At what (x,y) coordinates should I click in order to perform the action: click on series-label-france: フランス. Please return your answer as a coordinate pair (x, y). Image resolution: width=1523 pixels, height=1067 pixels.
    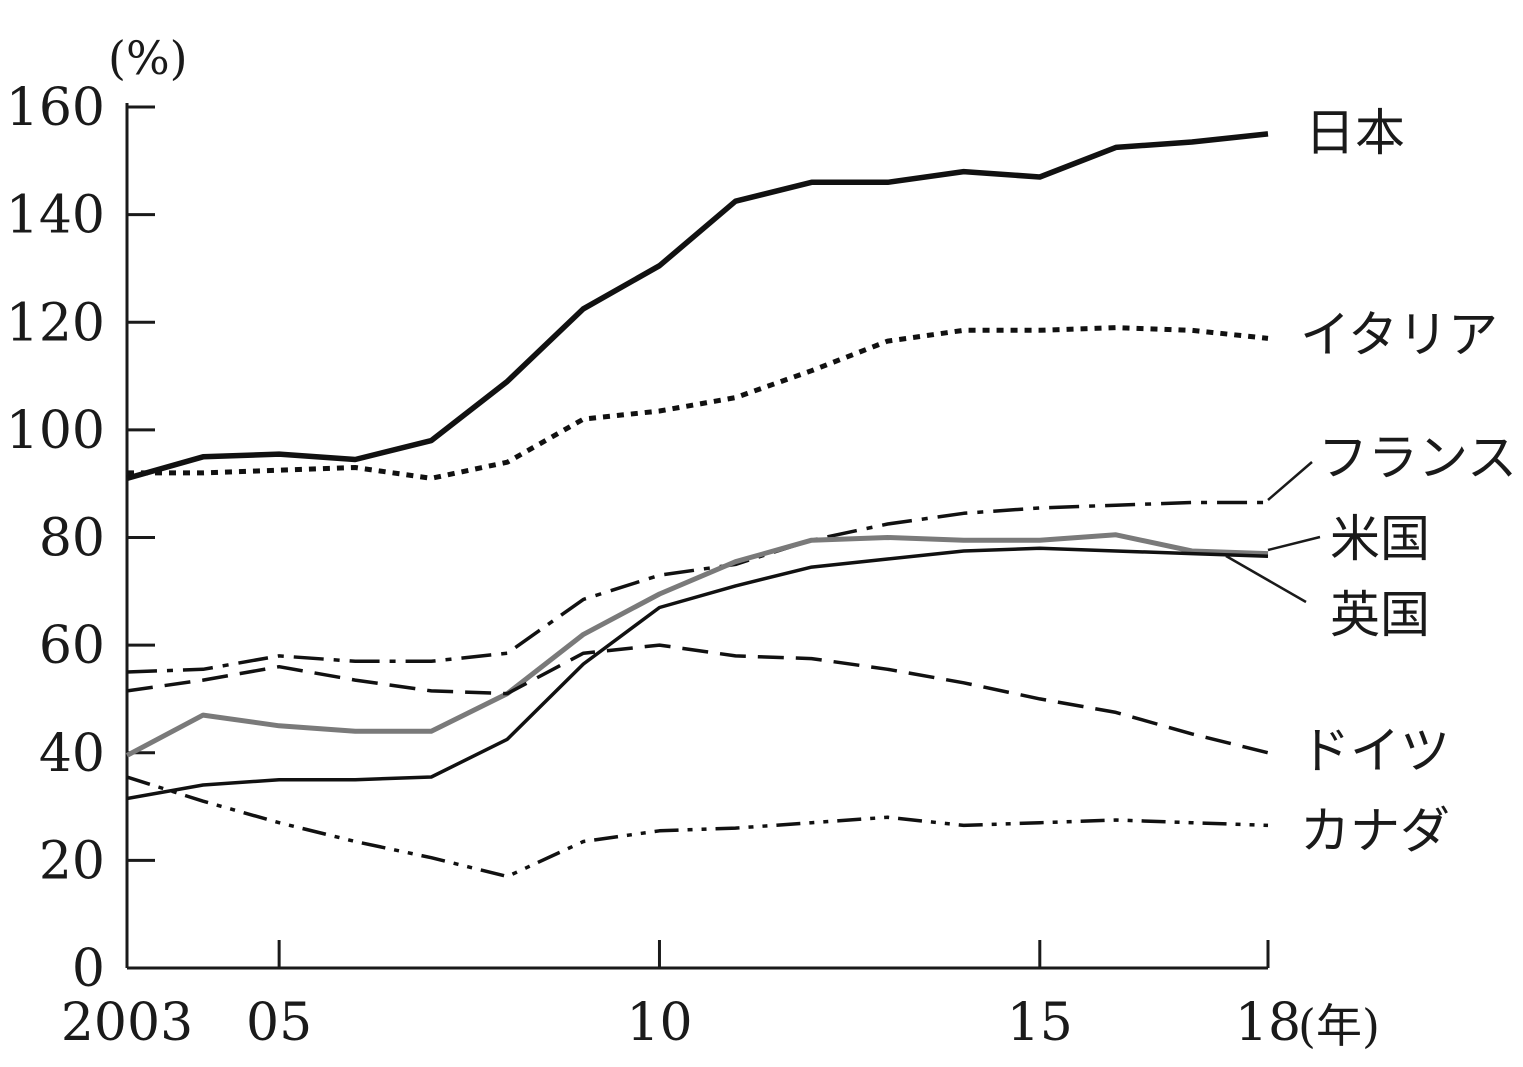
    Looking at the image, I should click on (1417, 458).